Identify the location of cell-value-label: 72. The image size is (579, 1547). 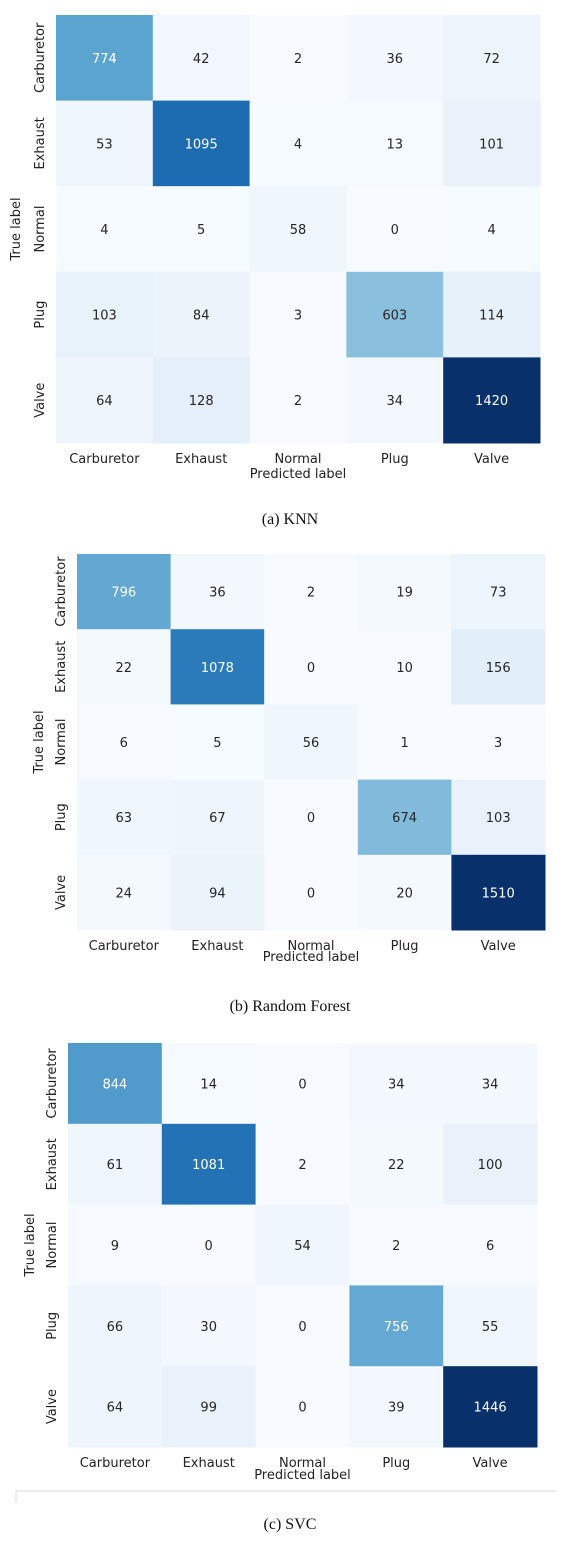
(491, 59).